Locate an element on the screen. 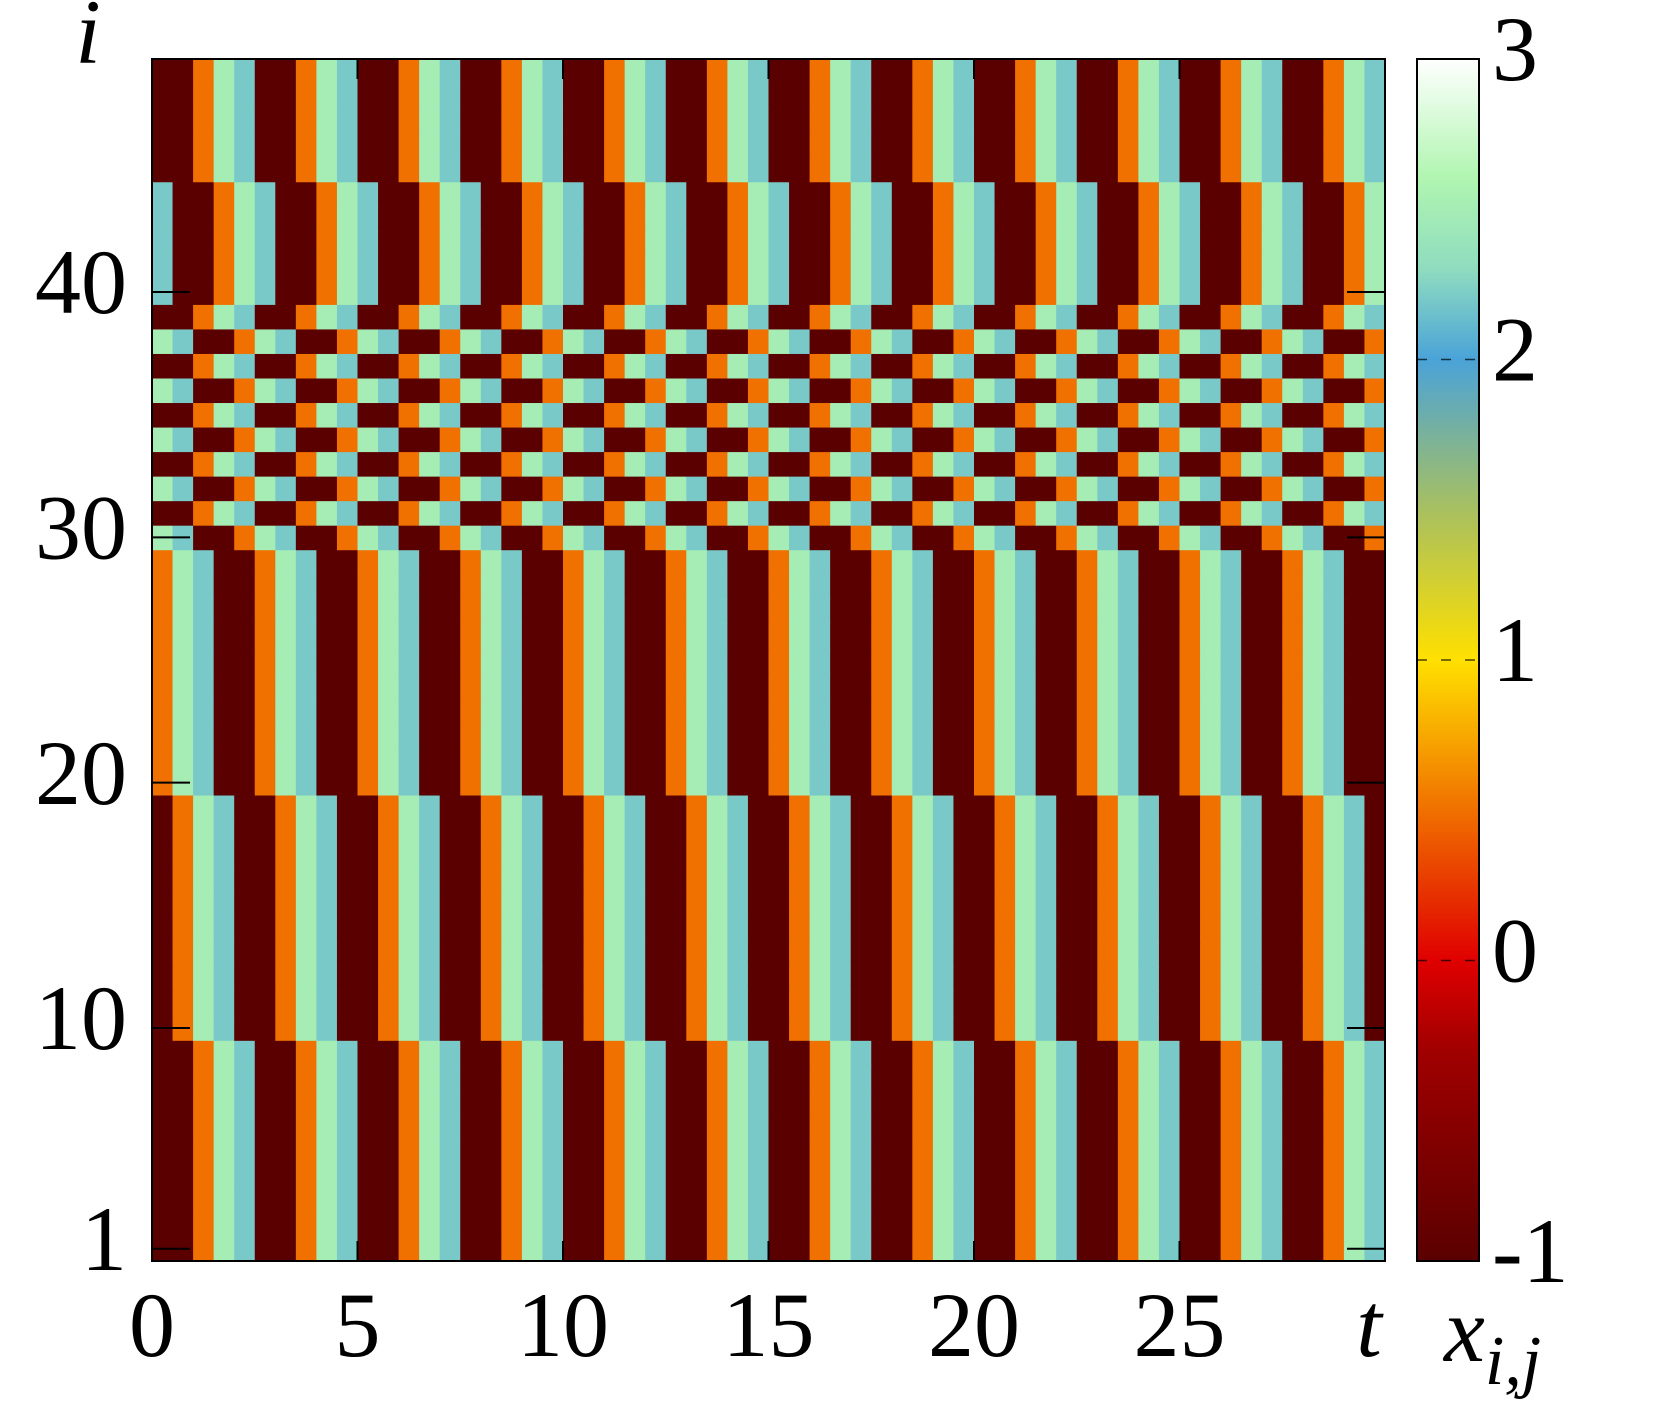 Image resolution: width=1664 pixels, height=1427 pixels. x-axis-label: t is located at coordinates (1370, 1325).